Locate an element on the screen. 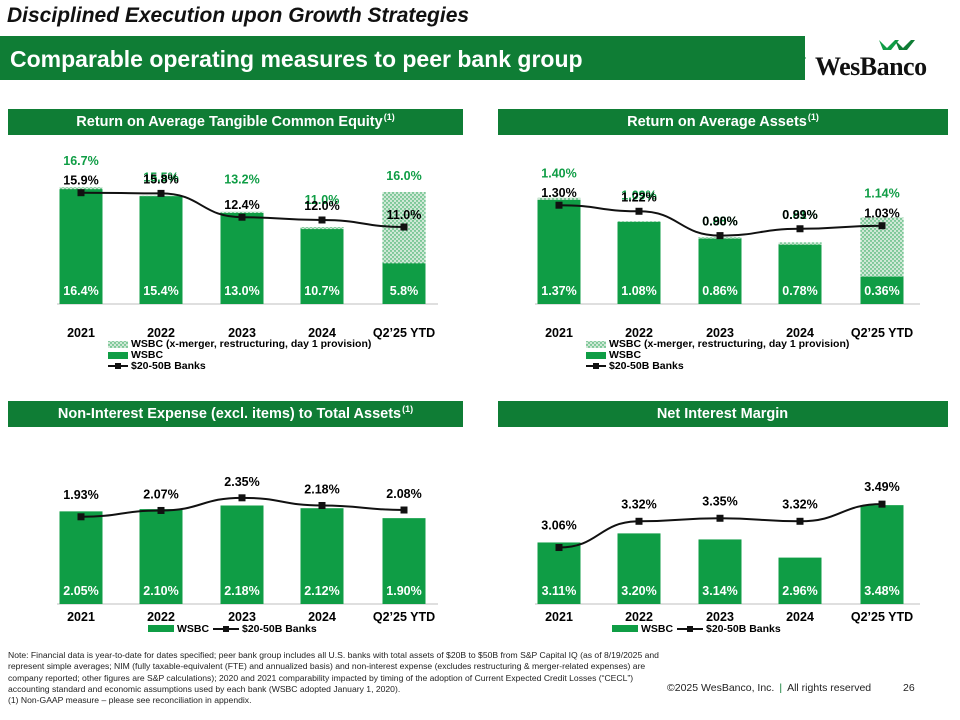 Image resolution: width=960 pixels, height=720 pixels. wsbc-value-label: 2.10% is located at coordinates (160, 591).